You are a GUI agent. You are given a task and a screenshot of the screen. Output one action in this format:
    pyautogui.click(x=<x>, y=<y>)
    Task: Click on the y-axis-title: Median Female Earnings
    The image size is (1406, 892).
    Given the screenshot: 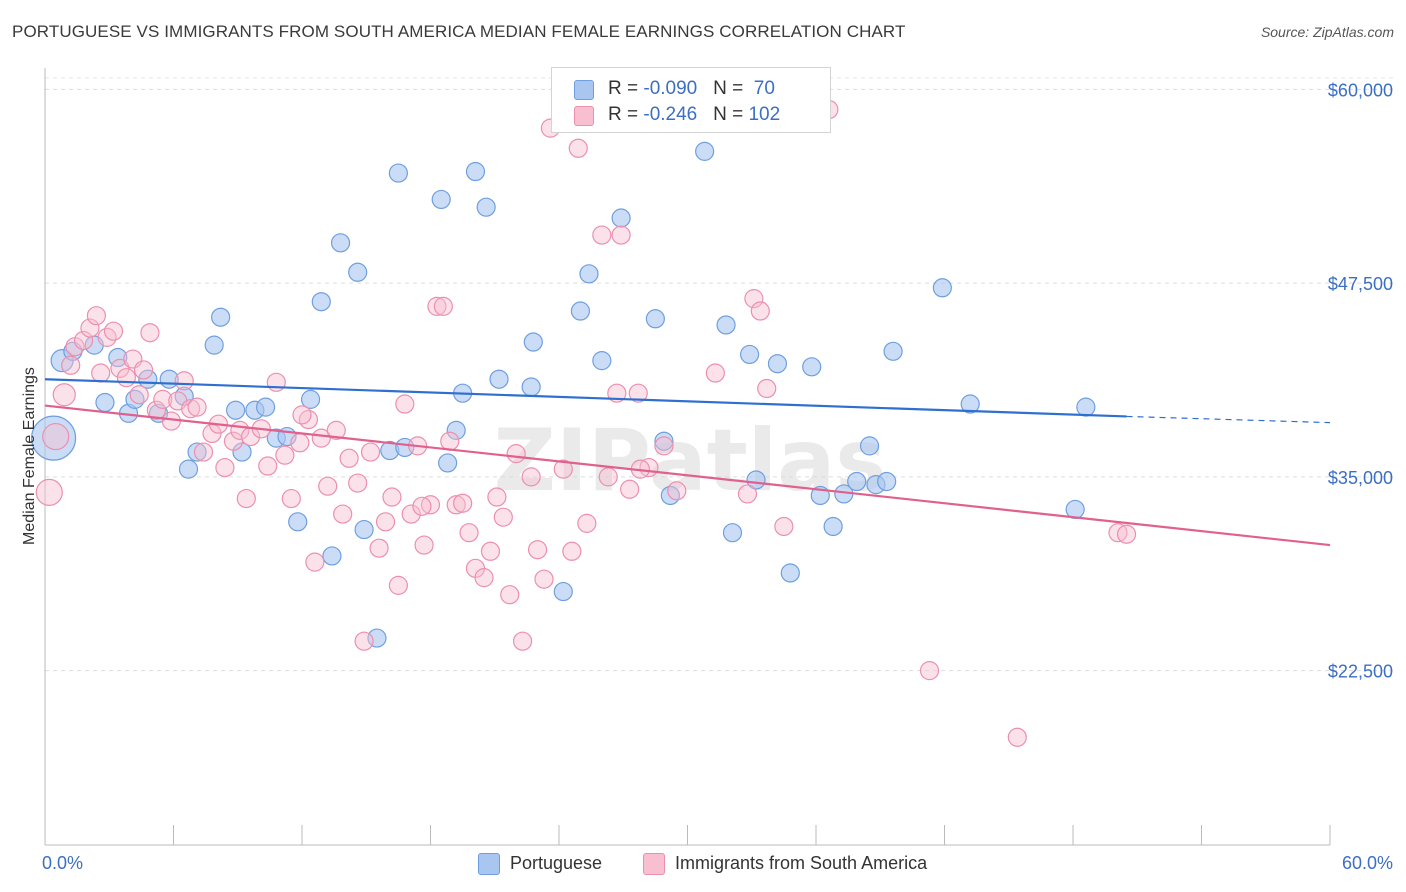 What is the action you would take?
    pyautogui.click(x=29, y=456)
    